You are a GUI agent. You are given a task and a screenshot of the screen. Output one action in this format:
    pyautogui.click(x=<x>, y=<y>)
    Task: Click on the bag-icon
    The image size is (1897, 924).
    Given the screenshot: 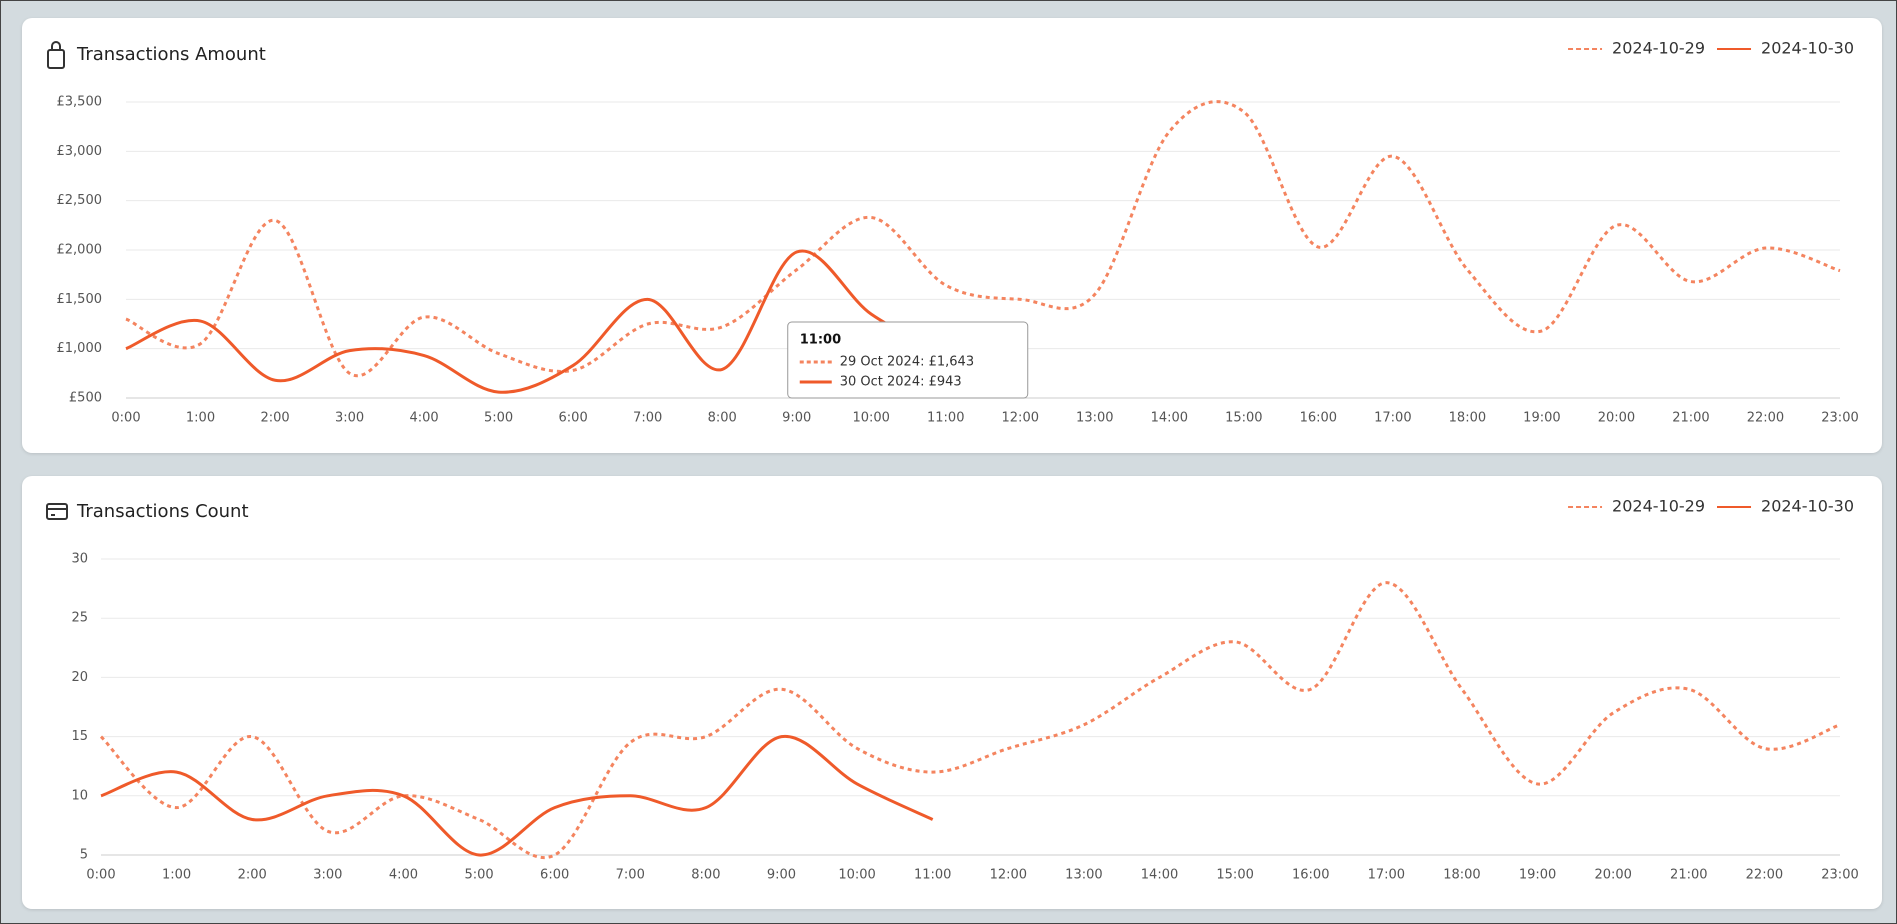 What is the action you would take?
    pyautogui.click(x=56, y=55)
    